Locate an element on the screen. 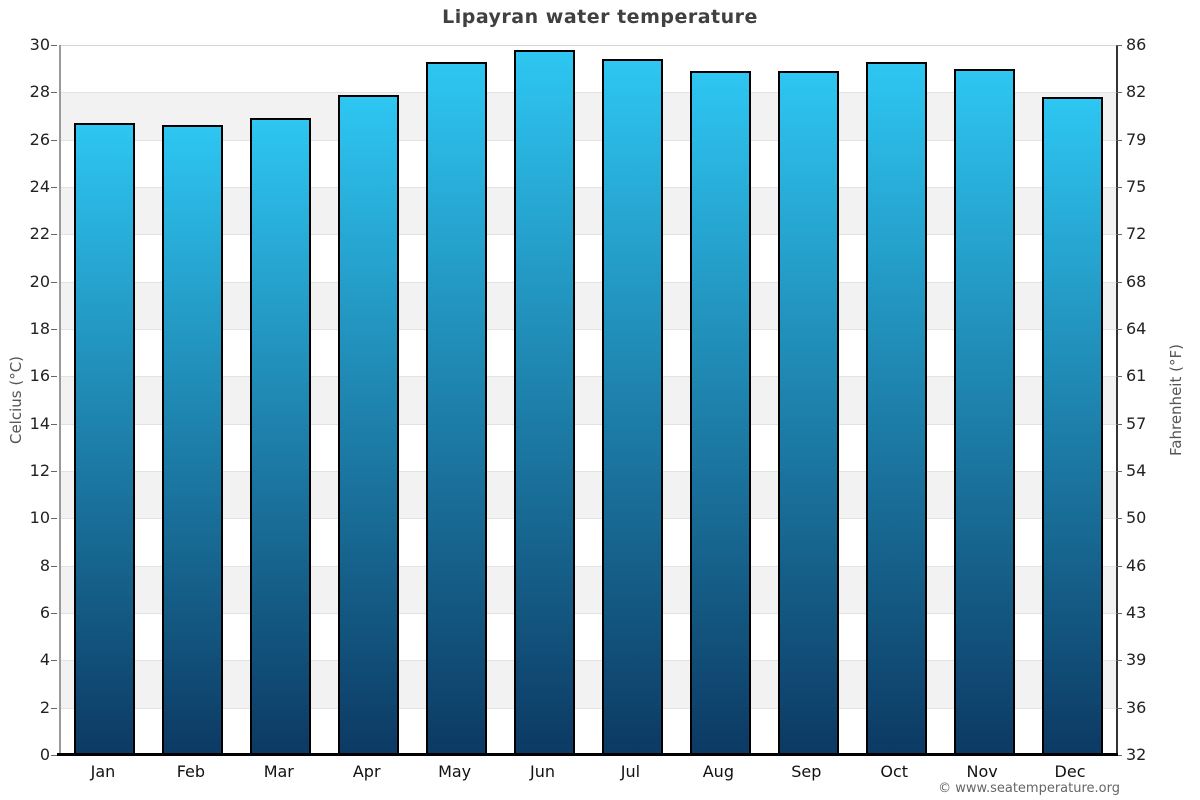 The height and width of the screenshot is (800, 1200). celsius-tick-8: 8 is located at coordinates (44, 565).